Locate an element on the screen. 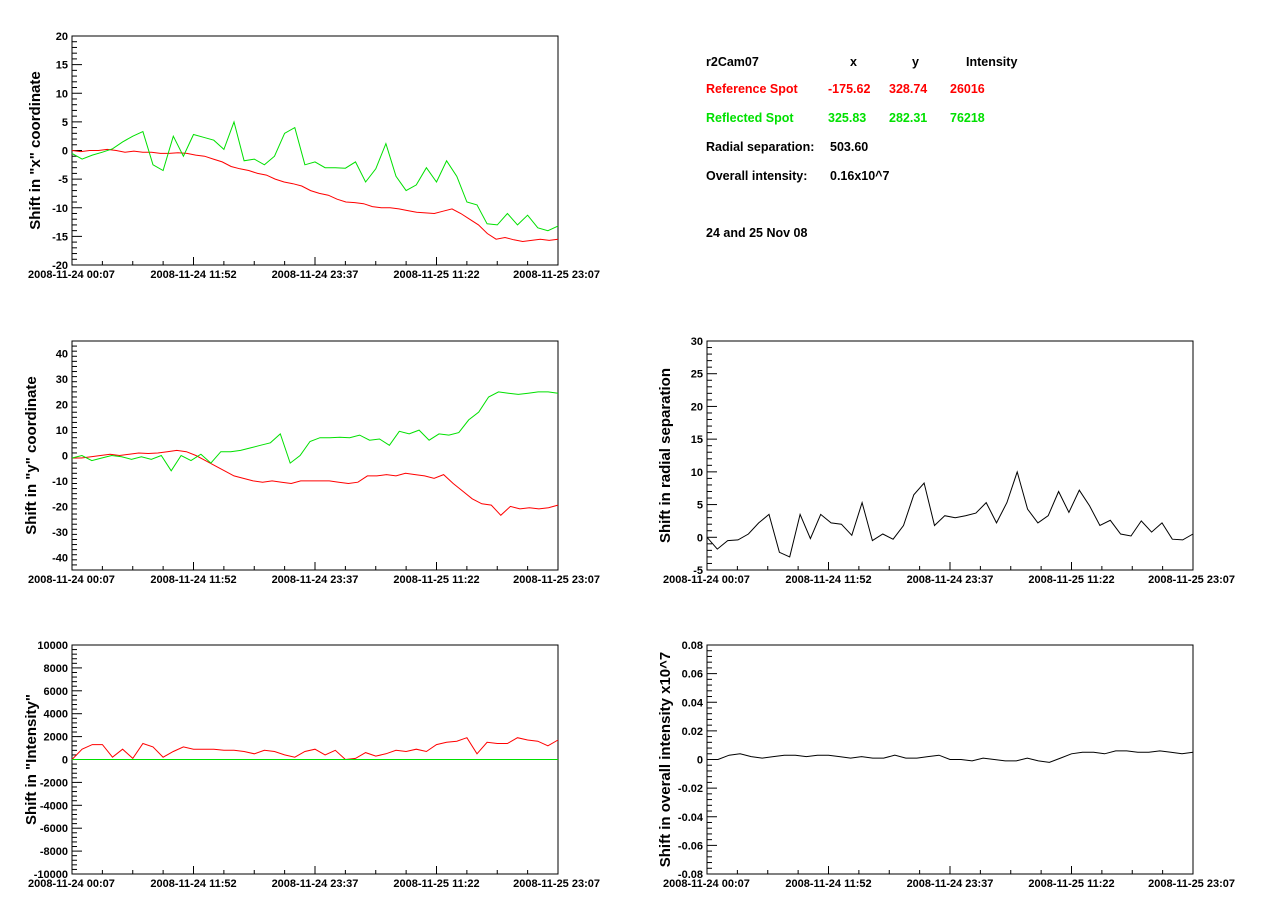 This screenshot has width=1268, height=913. overall-intensity-value: 0.16x10^7 is located at coordinates (859, 176).